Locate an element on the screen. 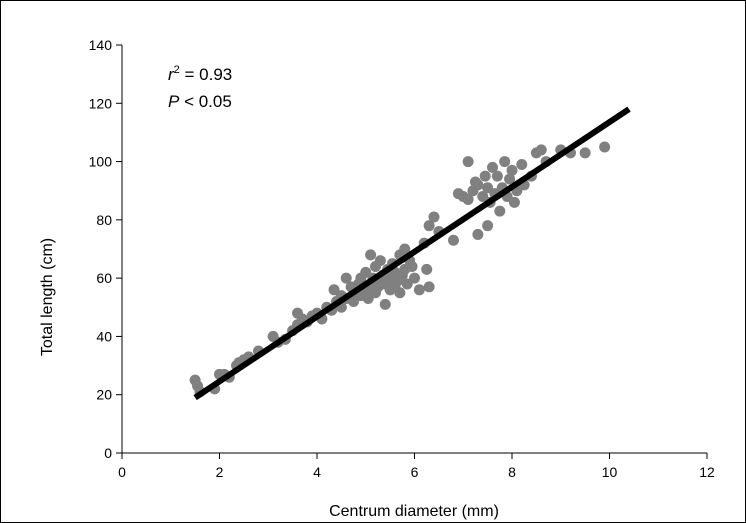 Image resolution: width=746 pixels, height=523 pixels. y-tick-label: 20 is located at coordinates (104, 395).